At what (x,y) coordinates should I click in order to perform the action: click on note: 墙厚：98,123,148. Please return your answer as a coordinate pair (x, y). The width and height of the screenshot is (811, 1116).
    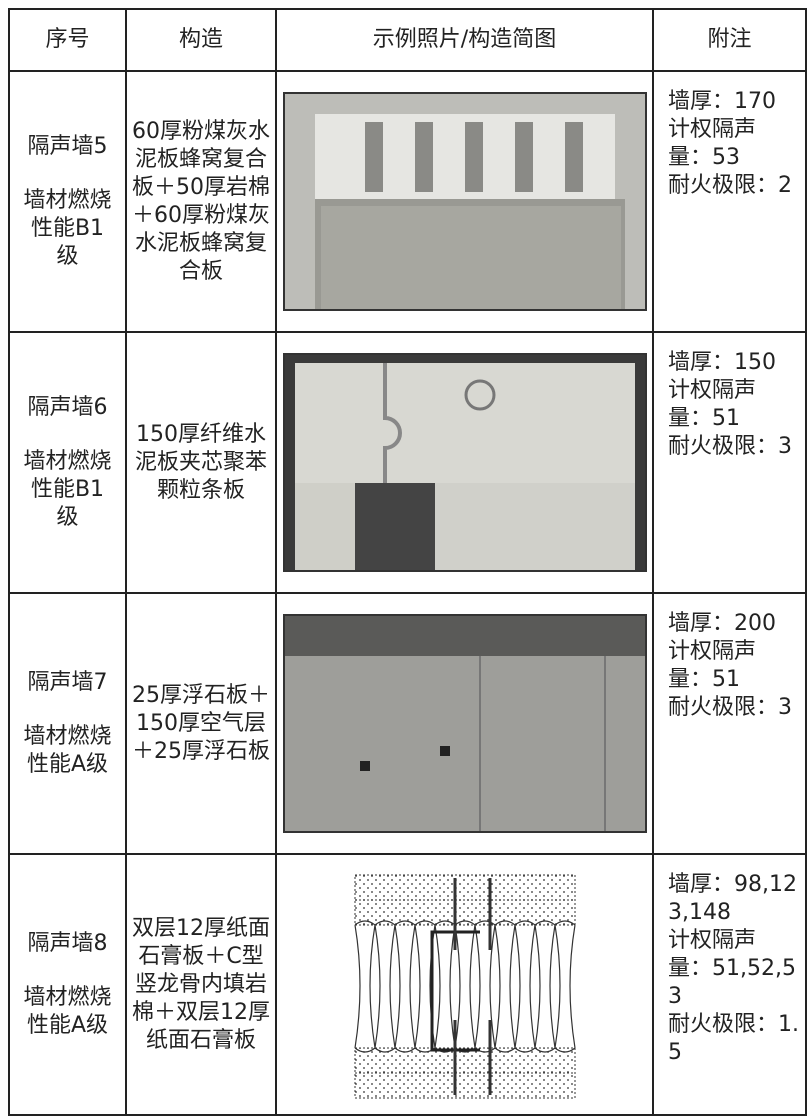
    Looking at the image, I should click on (732, 898).